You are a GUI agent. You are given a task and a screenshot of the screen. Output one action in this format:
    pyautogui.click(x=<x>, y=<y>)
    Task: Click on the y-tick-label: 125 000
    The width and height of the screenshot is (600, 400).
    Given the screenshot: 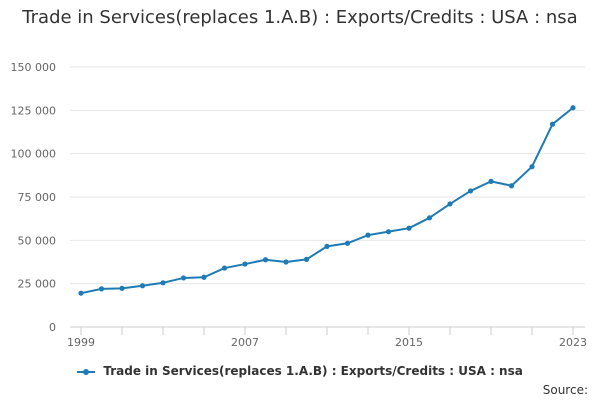 What is the action you would take?
    pyautogui.click(x=34, y=110)
    